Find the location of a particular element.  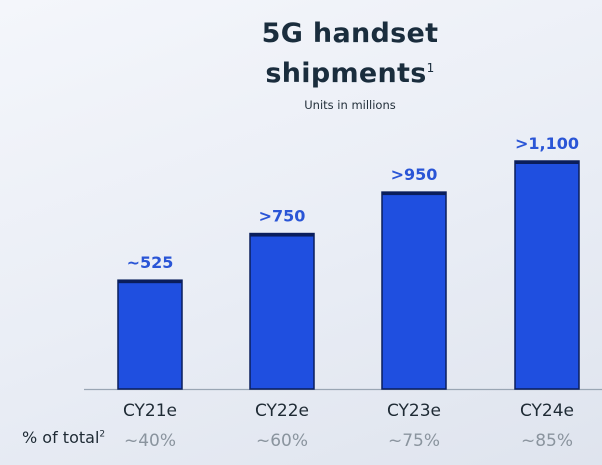

chart-title: 5G handset shipments1 Units in millions is located at coordinates (350, 68).